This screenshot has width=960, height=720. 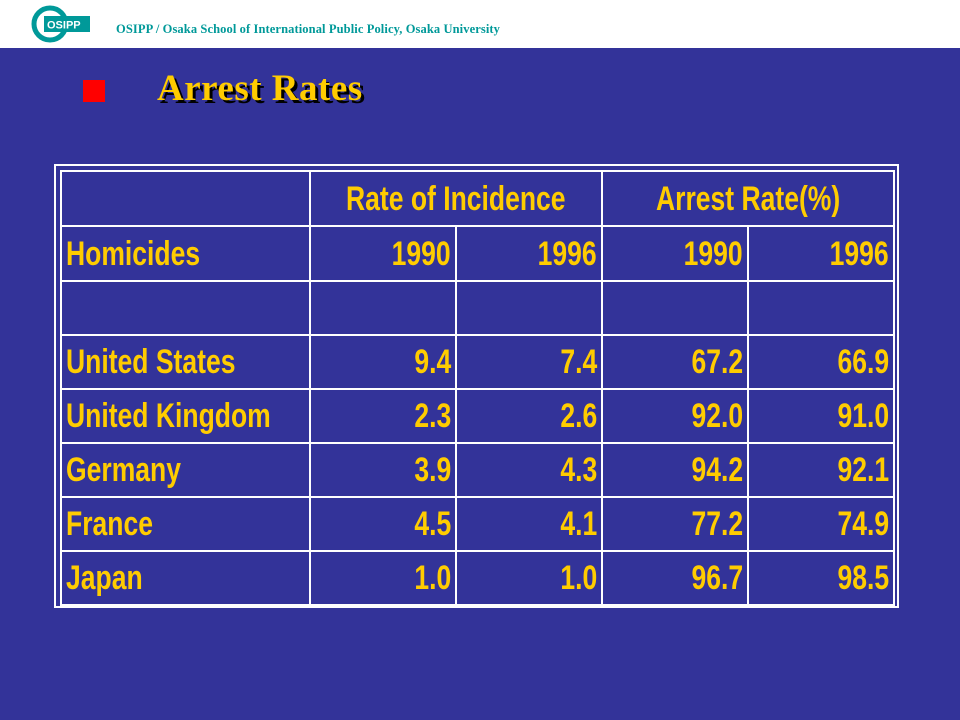 What do you see at coordinates (863, 578) in the screenshot?
I see `value-text: 98.5` at bounding box center [863, 578].